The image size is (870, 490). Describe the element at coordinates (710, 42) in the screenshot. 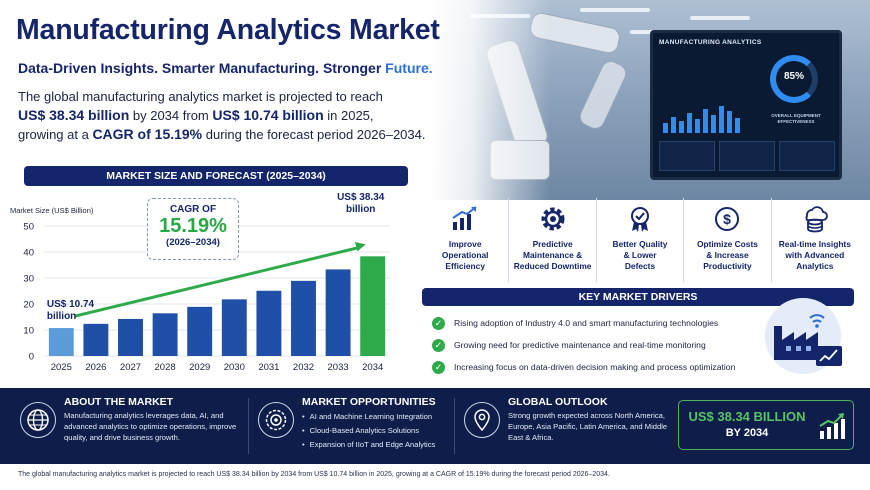

I see `dashboard-title: MANUFACTURING ANALYTICS` at that location.